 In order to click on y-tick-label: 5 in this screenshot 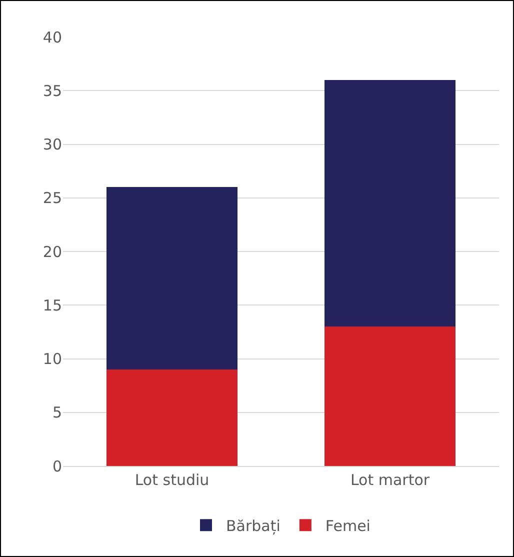, I will do `click(57, 413)`.